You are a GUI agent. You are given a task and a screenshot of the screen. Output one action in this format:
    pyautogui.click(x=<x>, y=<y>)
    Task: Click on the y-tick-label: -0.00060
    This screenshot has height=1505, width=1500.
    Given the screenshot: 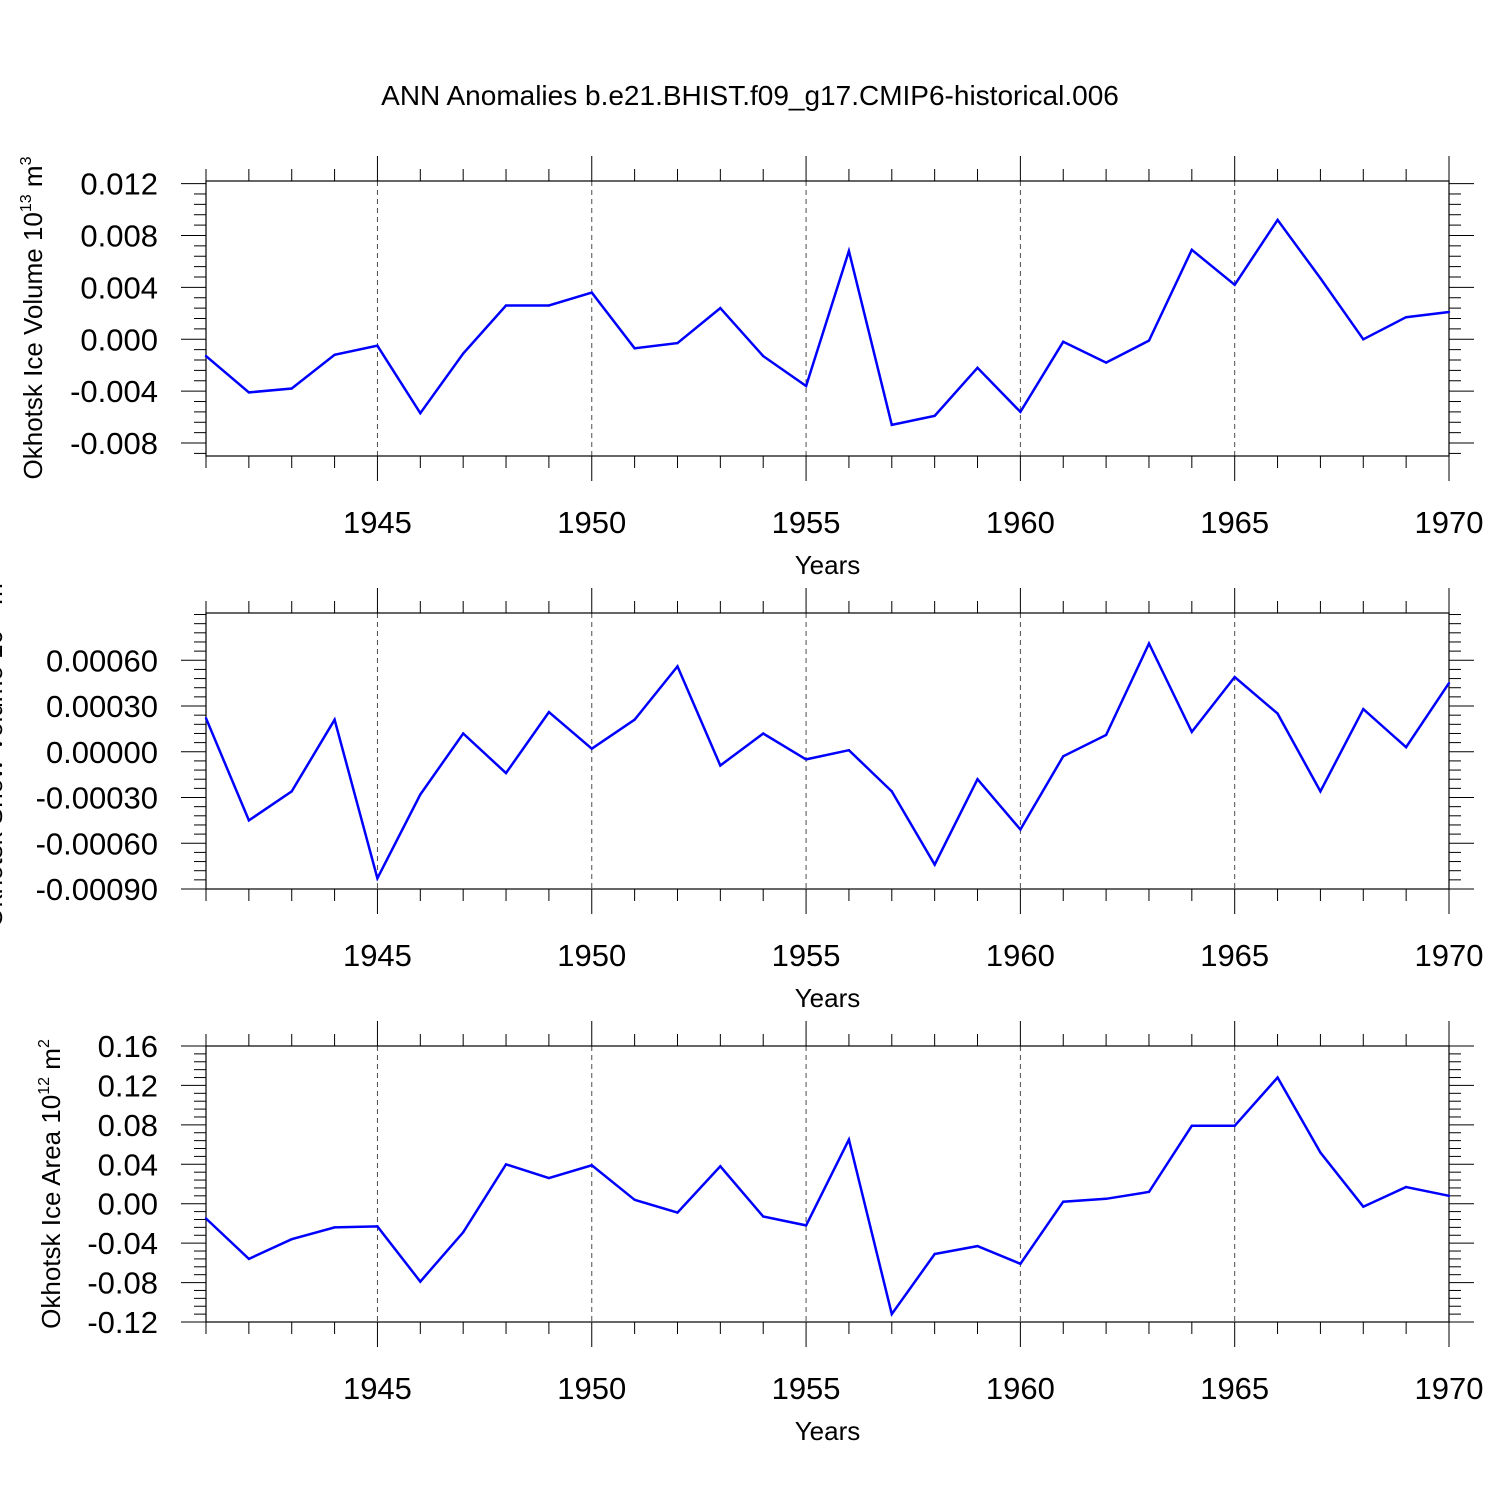 What is the action you would take?
    pyautogui.click(x=97, y=843)
    